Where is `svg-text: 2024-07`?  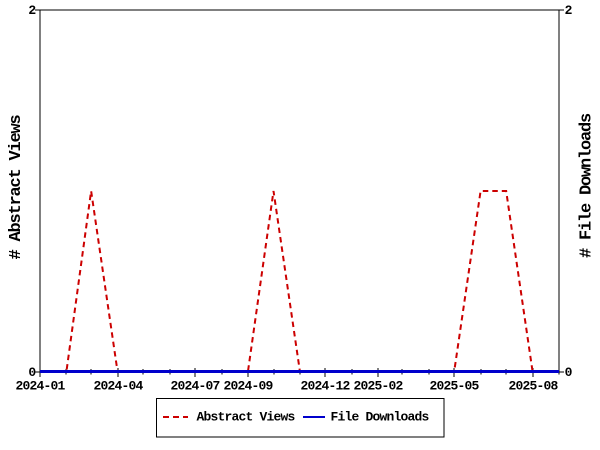 svg-text: 2024-07 is located at coordinates (194, 386).